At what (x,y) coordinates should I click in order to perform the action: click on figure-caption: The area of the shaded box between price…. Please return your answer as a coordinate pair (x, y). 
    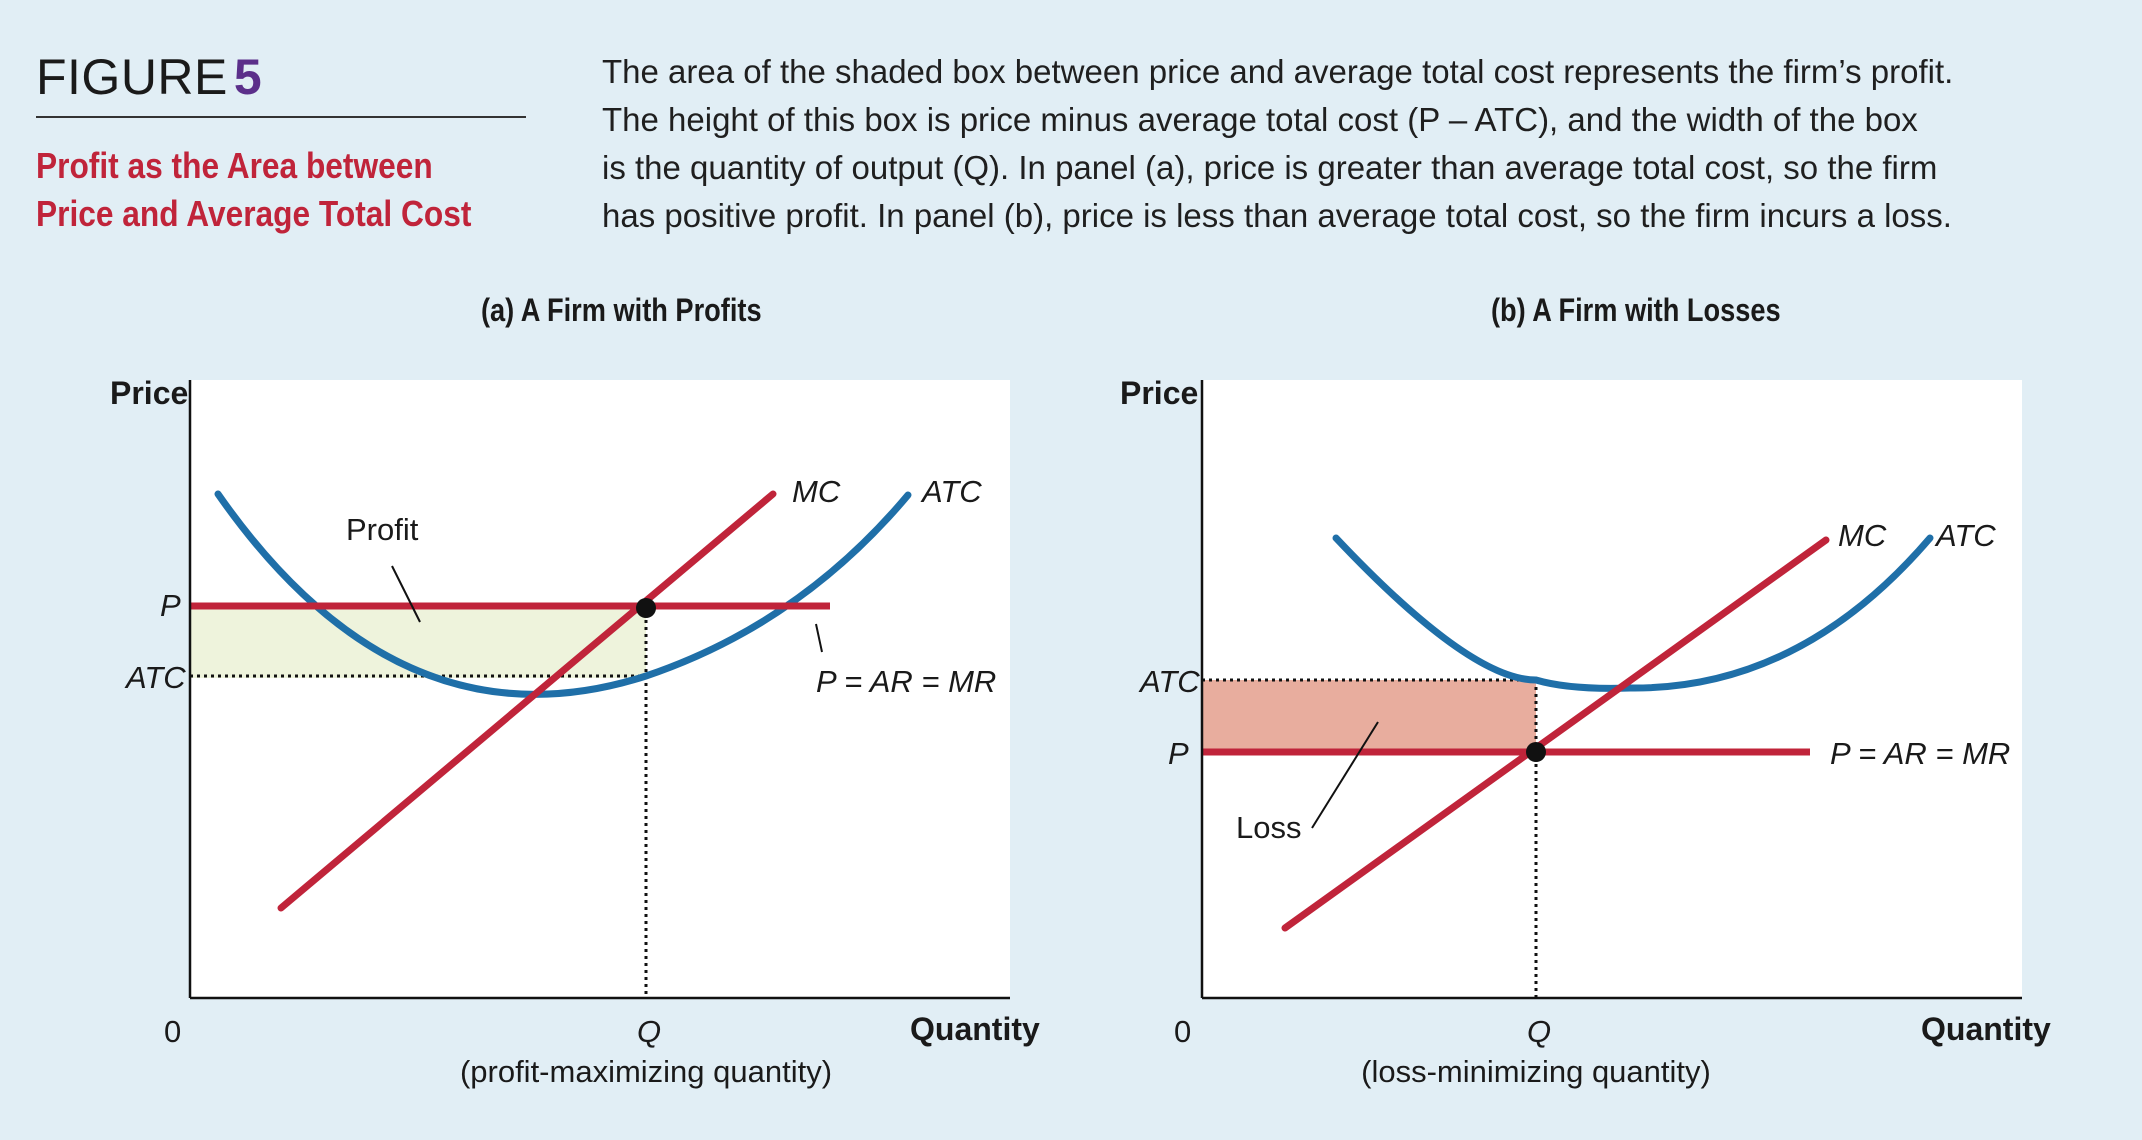
    Looking at the image, I should click on (1352, 144).